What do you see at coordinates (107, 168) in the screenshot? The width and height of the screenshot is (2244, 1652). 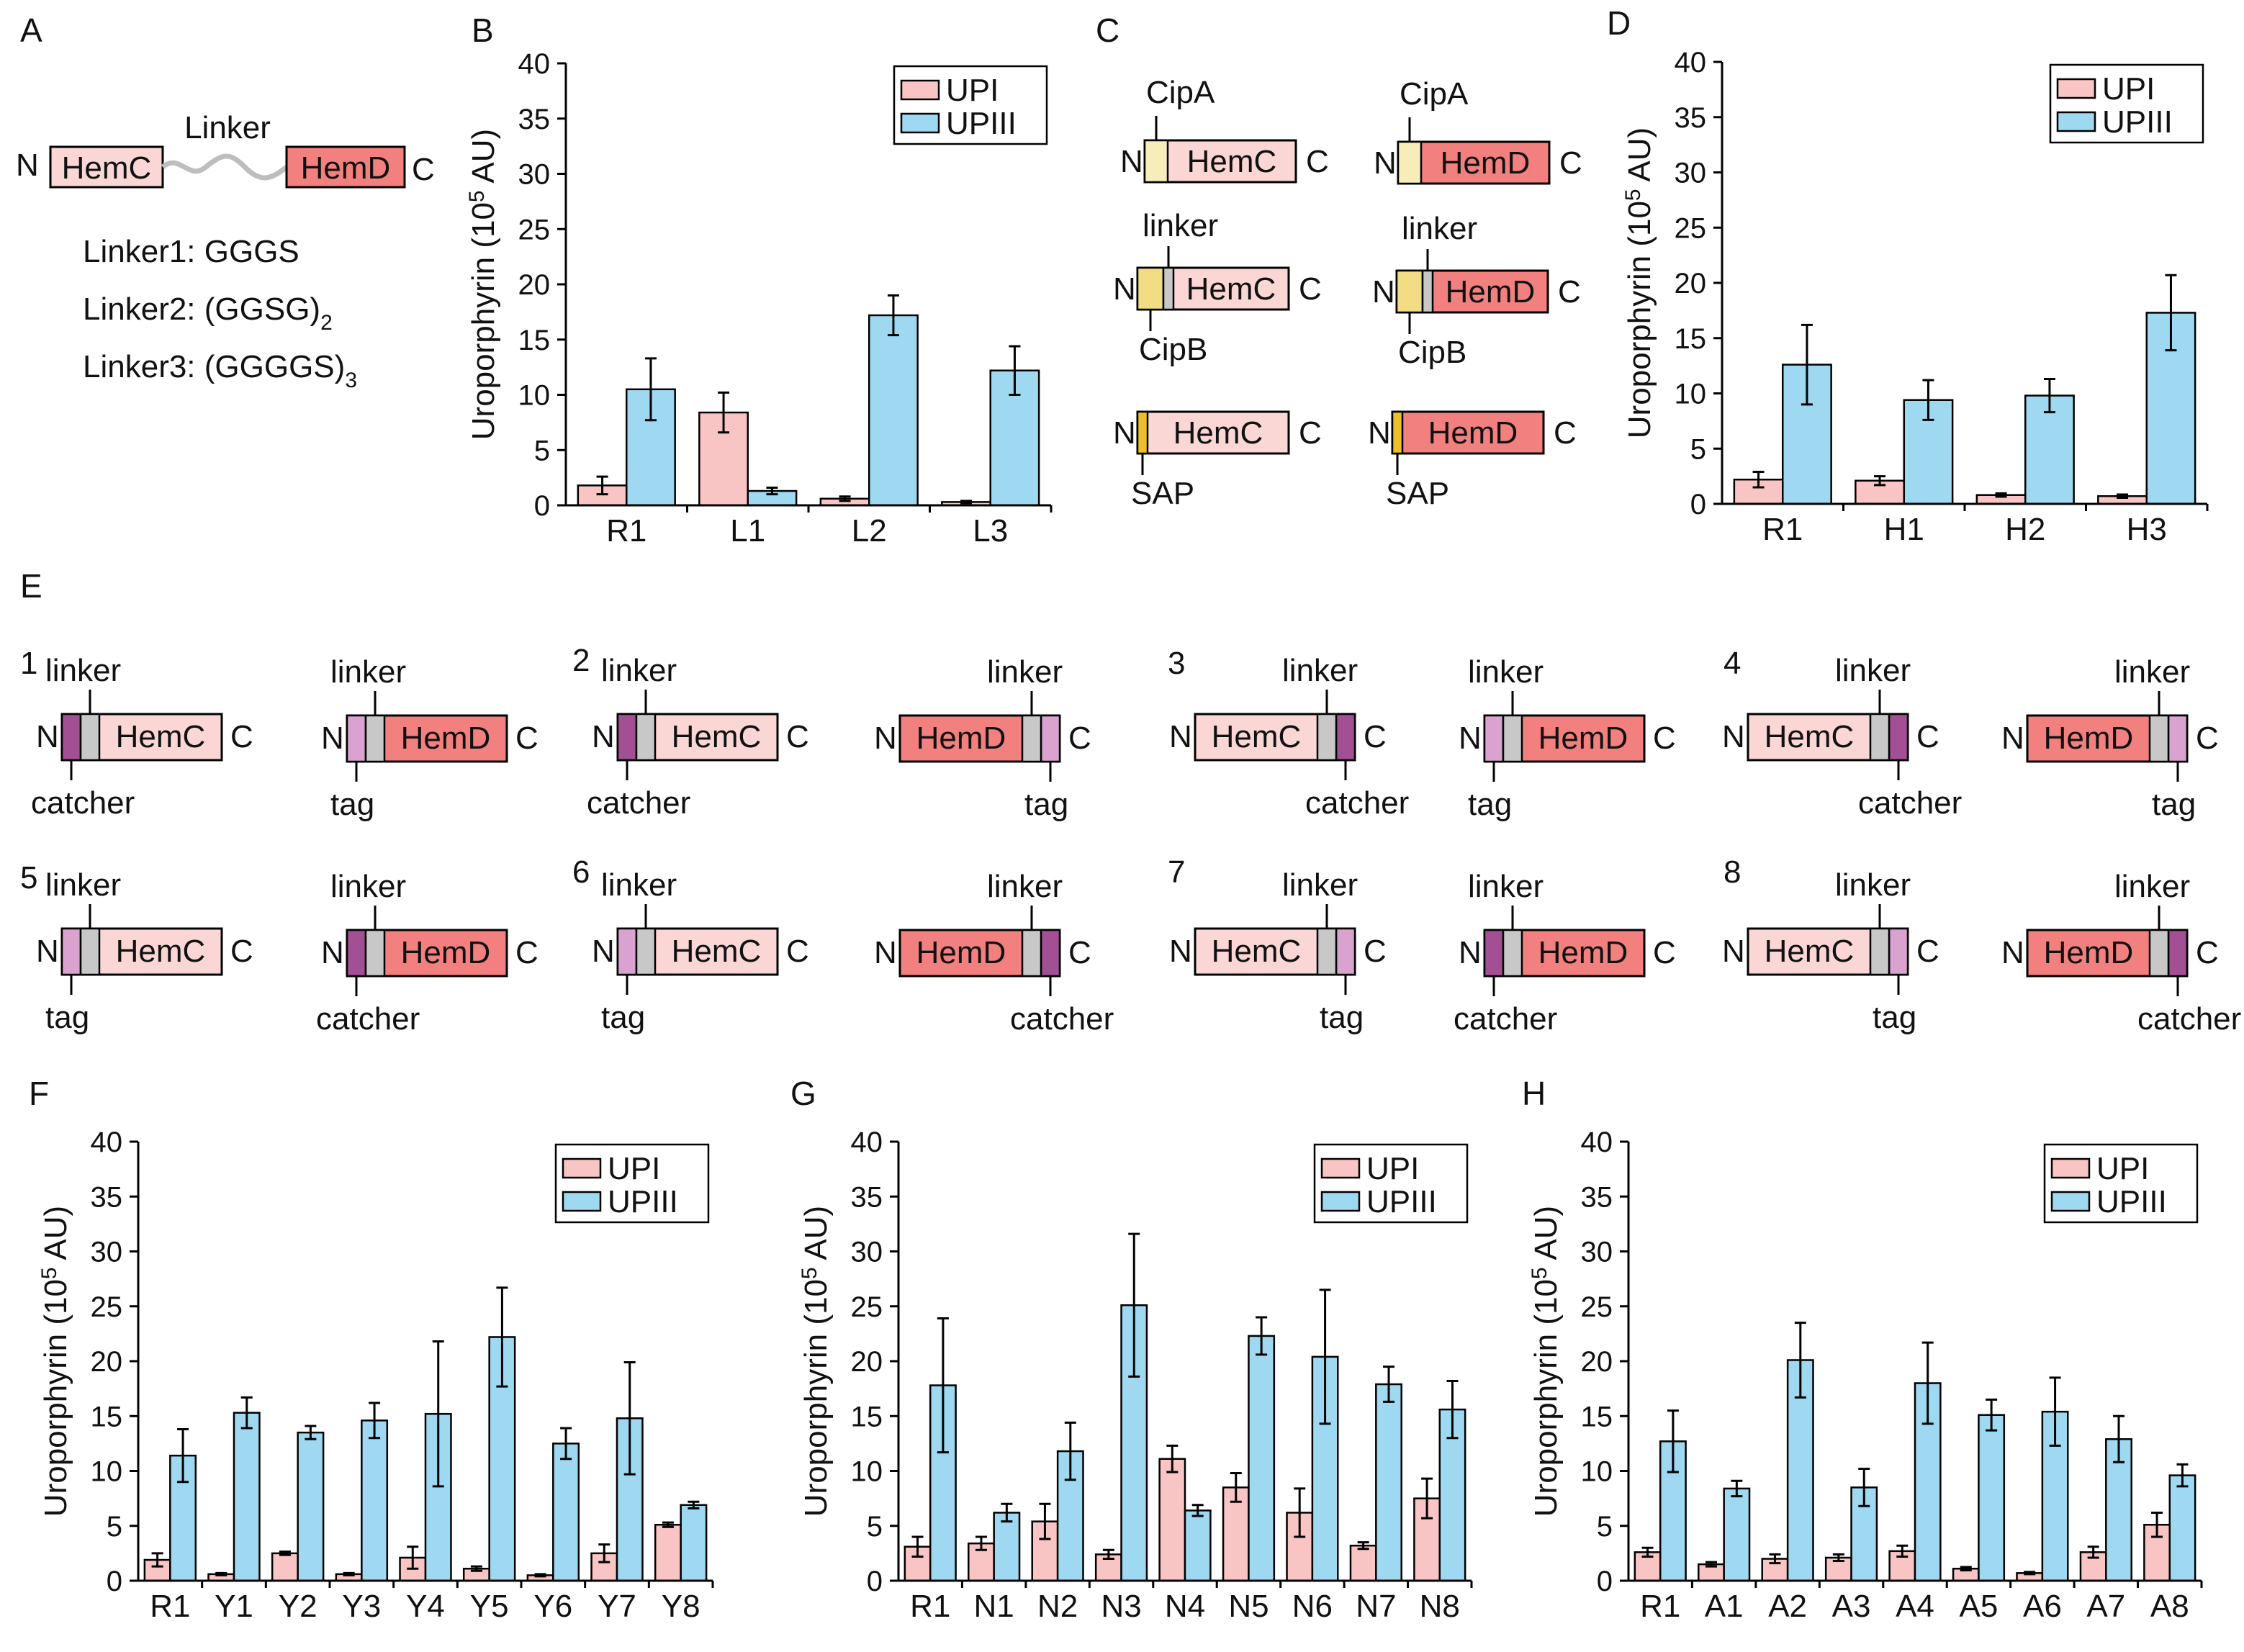 I see `hemc-label: HemC` at bounding box center [107, 168].